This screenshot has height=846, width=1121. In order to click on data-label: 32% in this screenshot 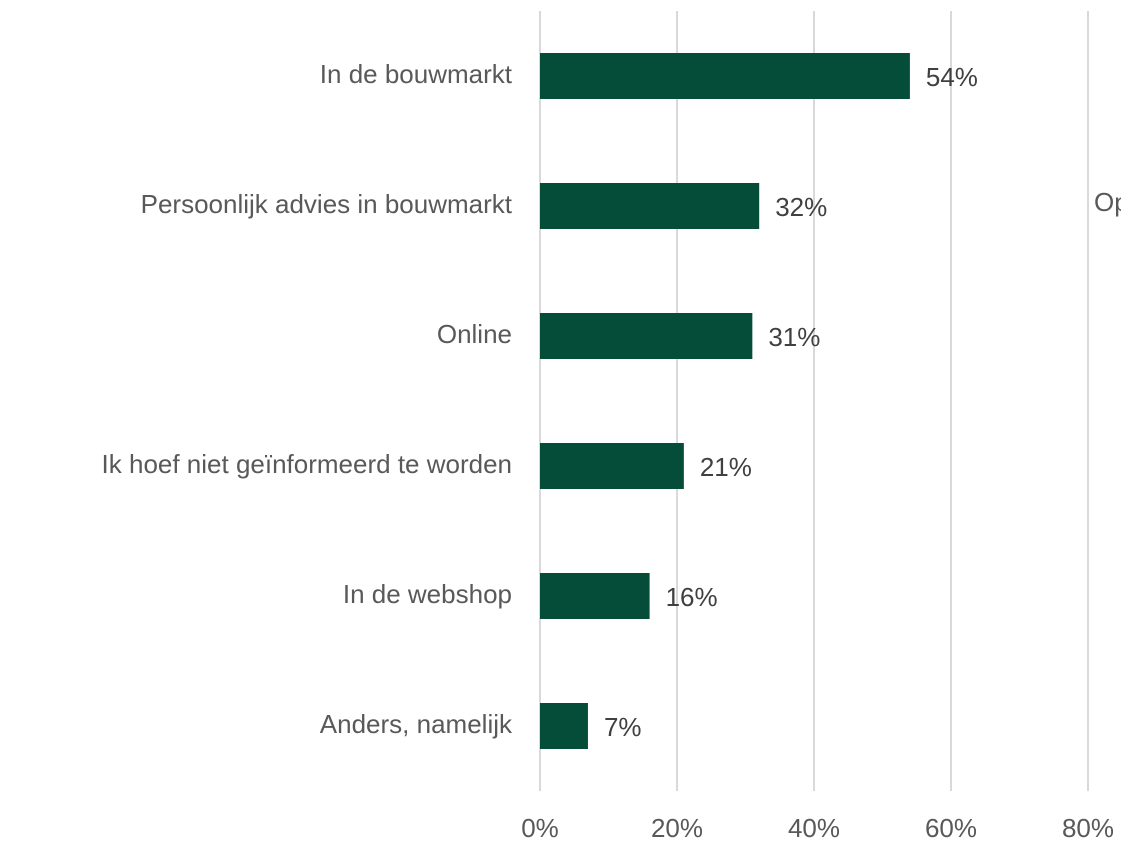, I will do `click(801, 207)`.